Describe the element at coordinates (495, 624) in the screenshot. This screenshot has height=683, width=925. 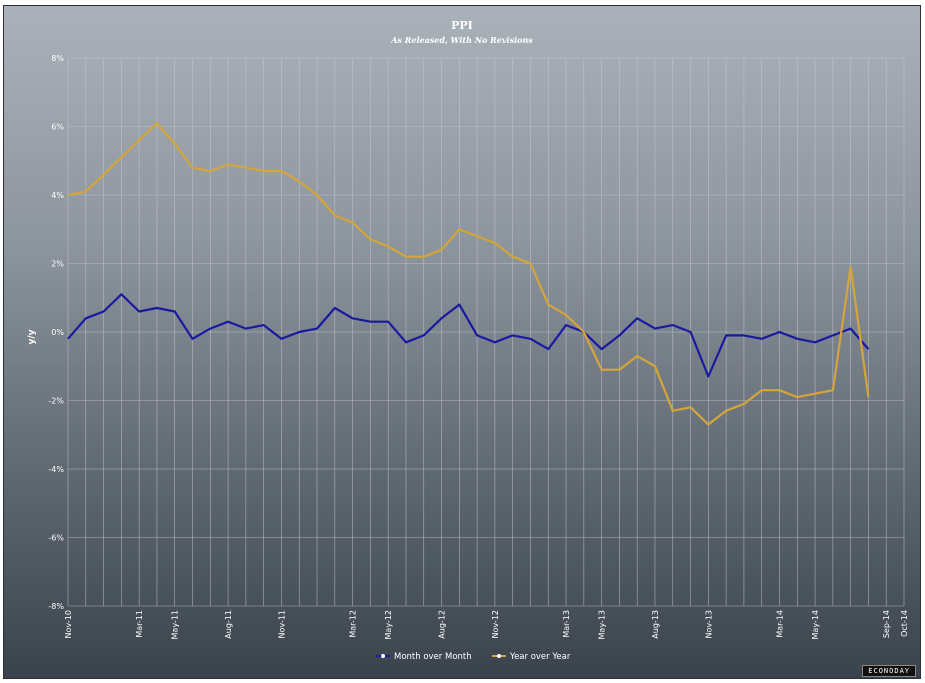
I see `x-tick-label: Nov-12` at that location.